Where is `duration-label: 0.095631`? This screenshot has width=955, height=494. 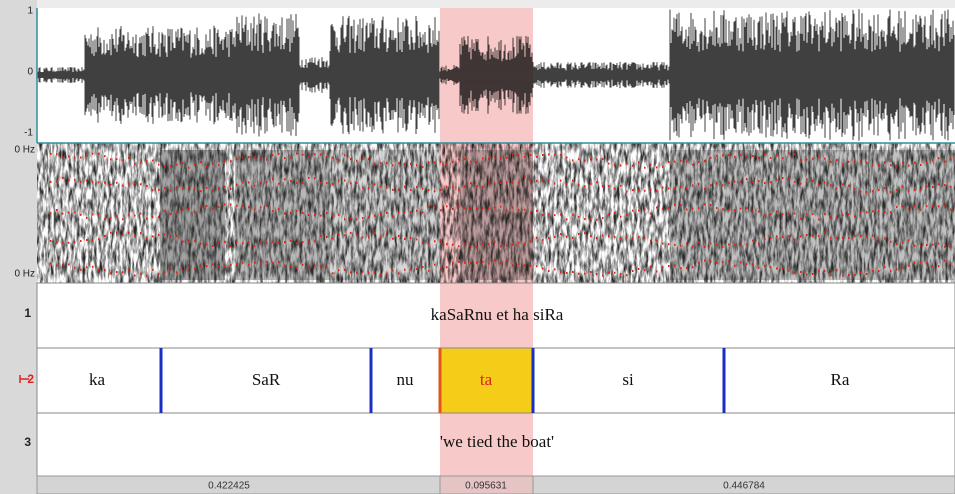 duration-label: 0.095631 is located at coordinates (486, 486).